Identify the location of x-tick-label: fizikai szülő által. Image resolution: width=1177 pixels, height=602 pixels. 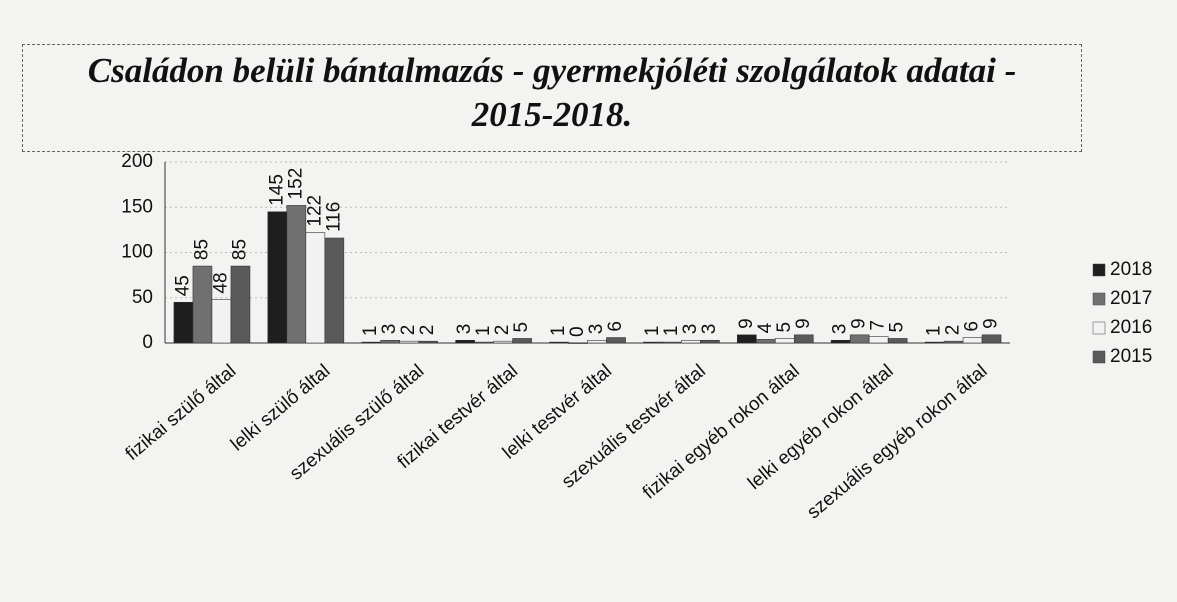
(181, 413).